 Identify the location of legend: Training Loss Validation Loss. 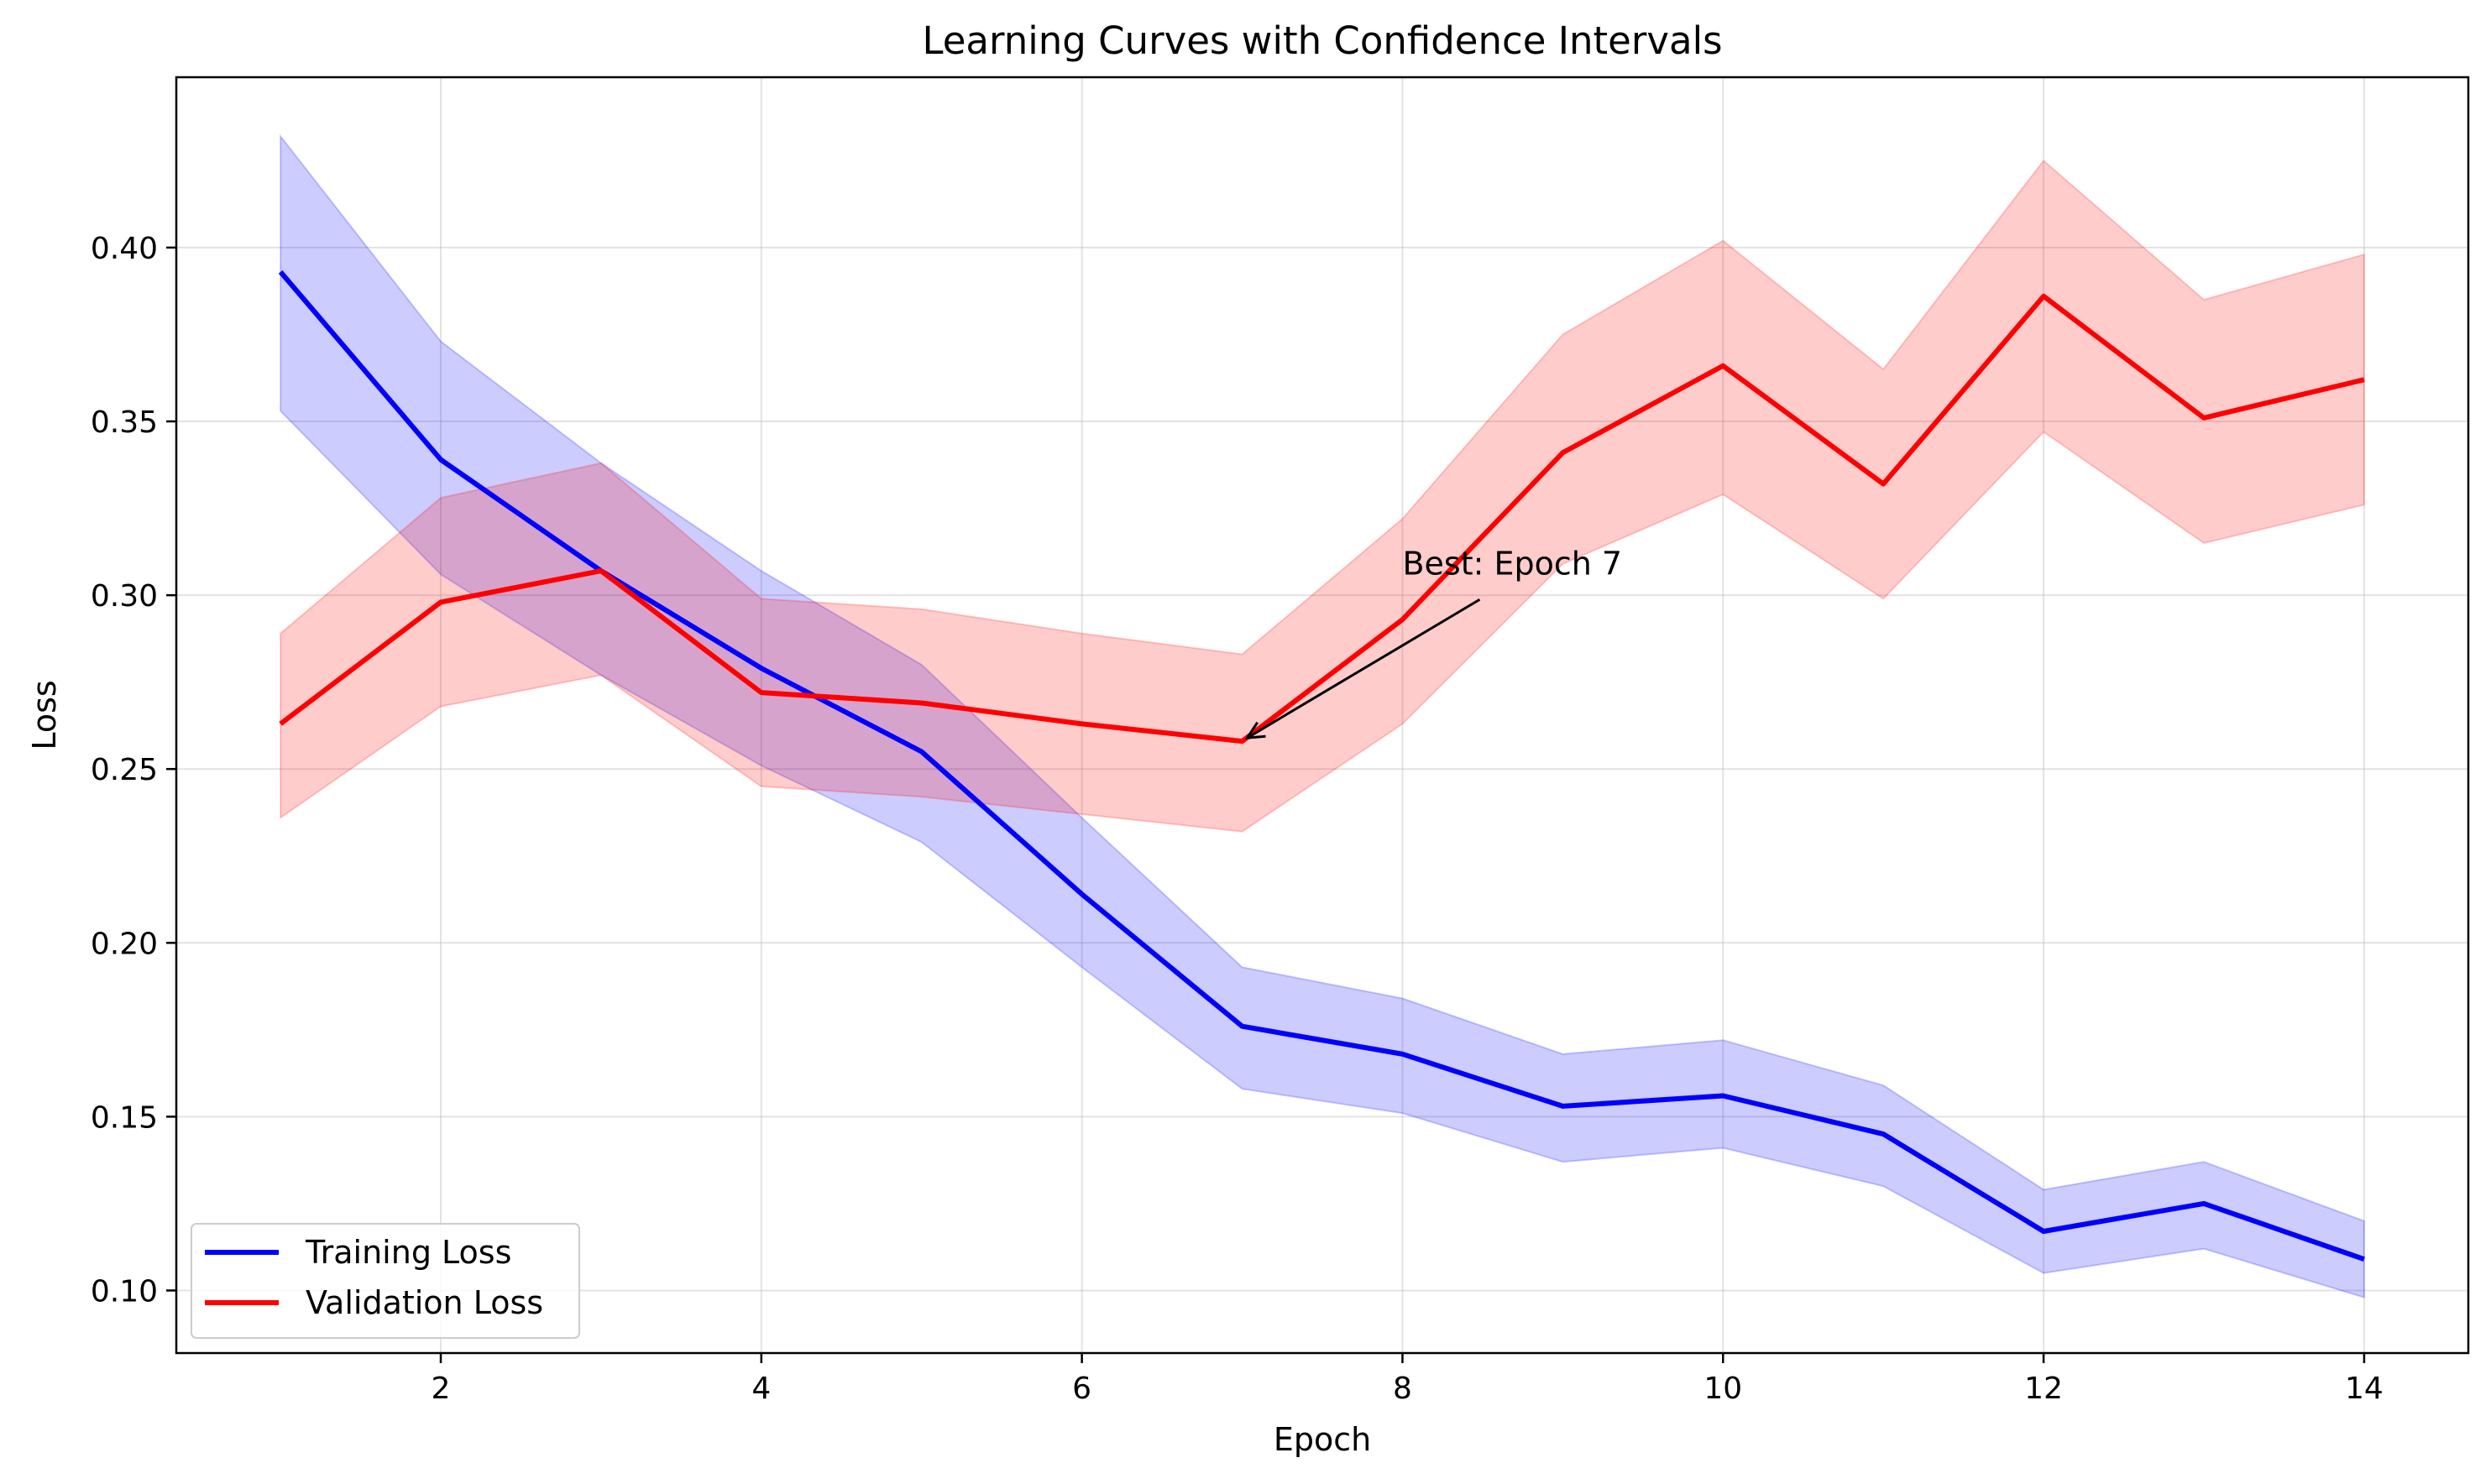
(385, 1281).